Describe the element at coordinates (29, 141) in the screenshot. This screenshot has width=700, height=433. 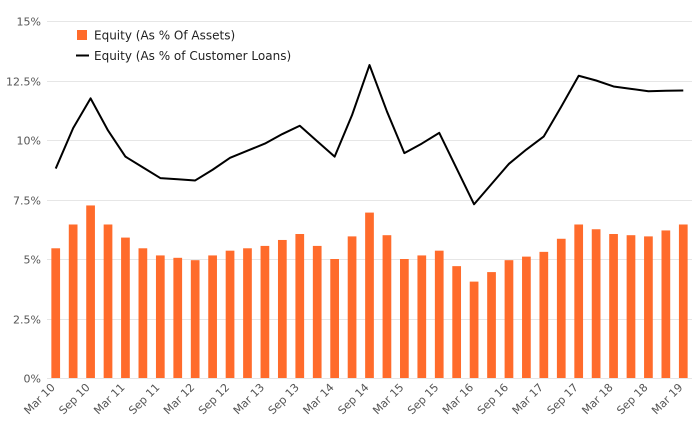
I see `y-tick-label: 10%` at that location.